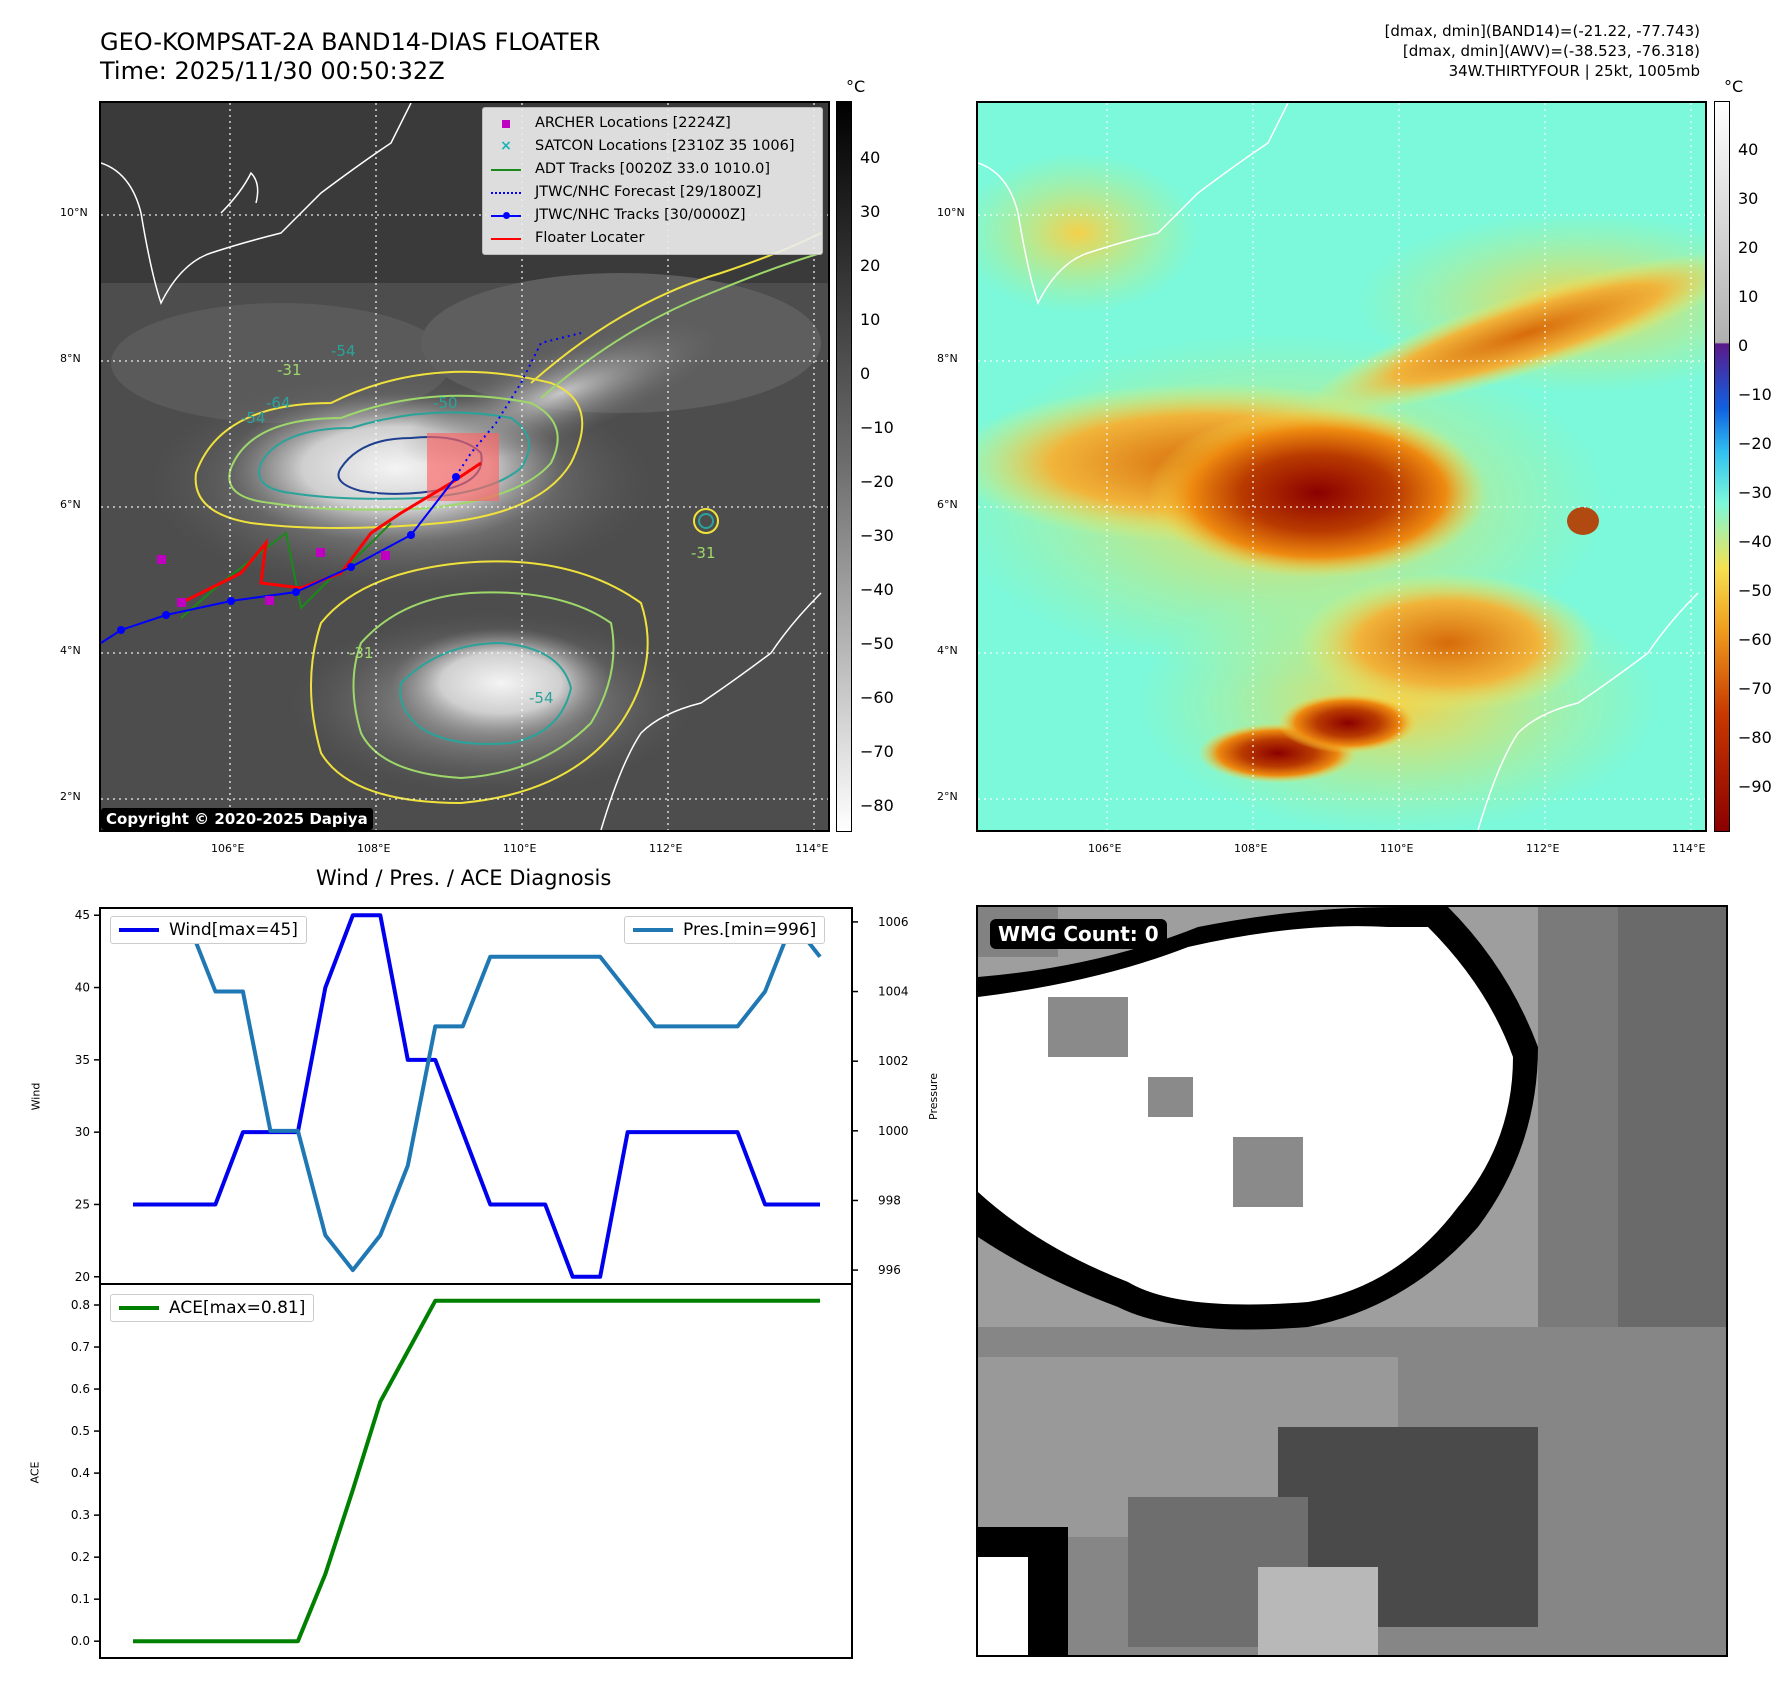  I want to click on colorbar-left-unit: °C, so click(856, 86).